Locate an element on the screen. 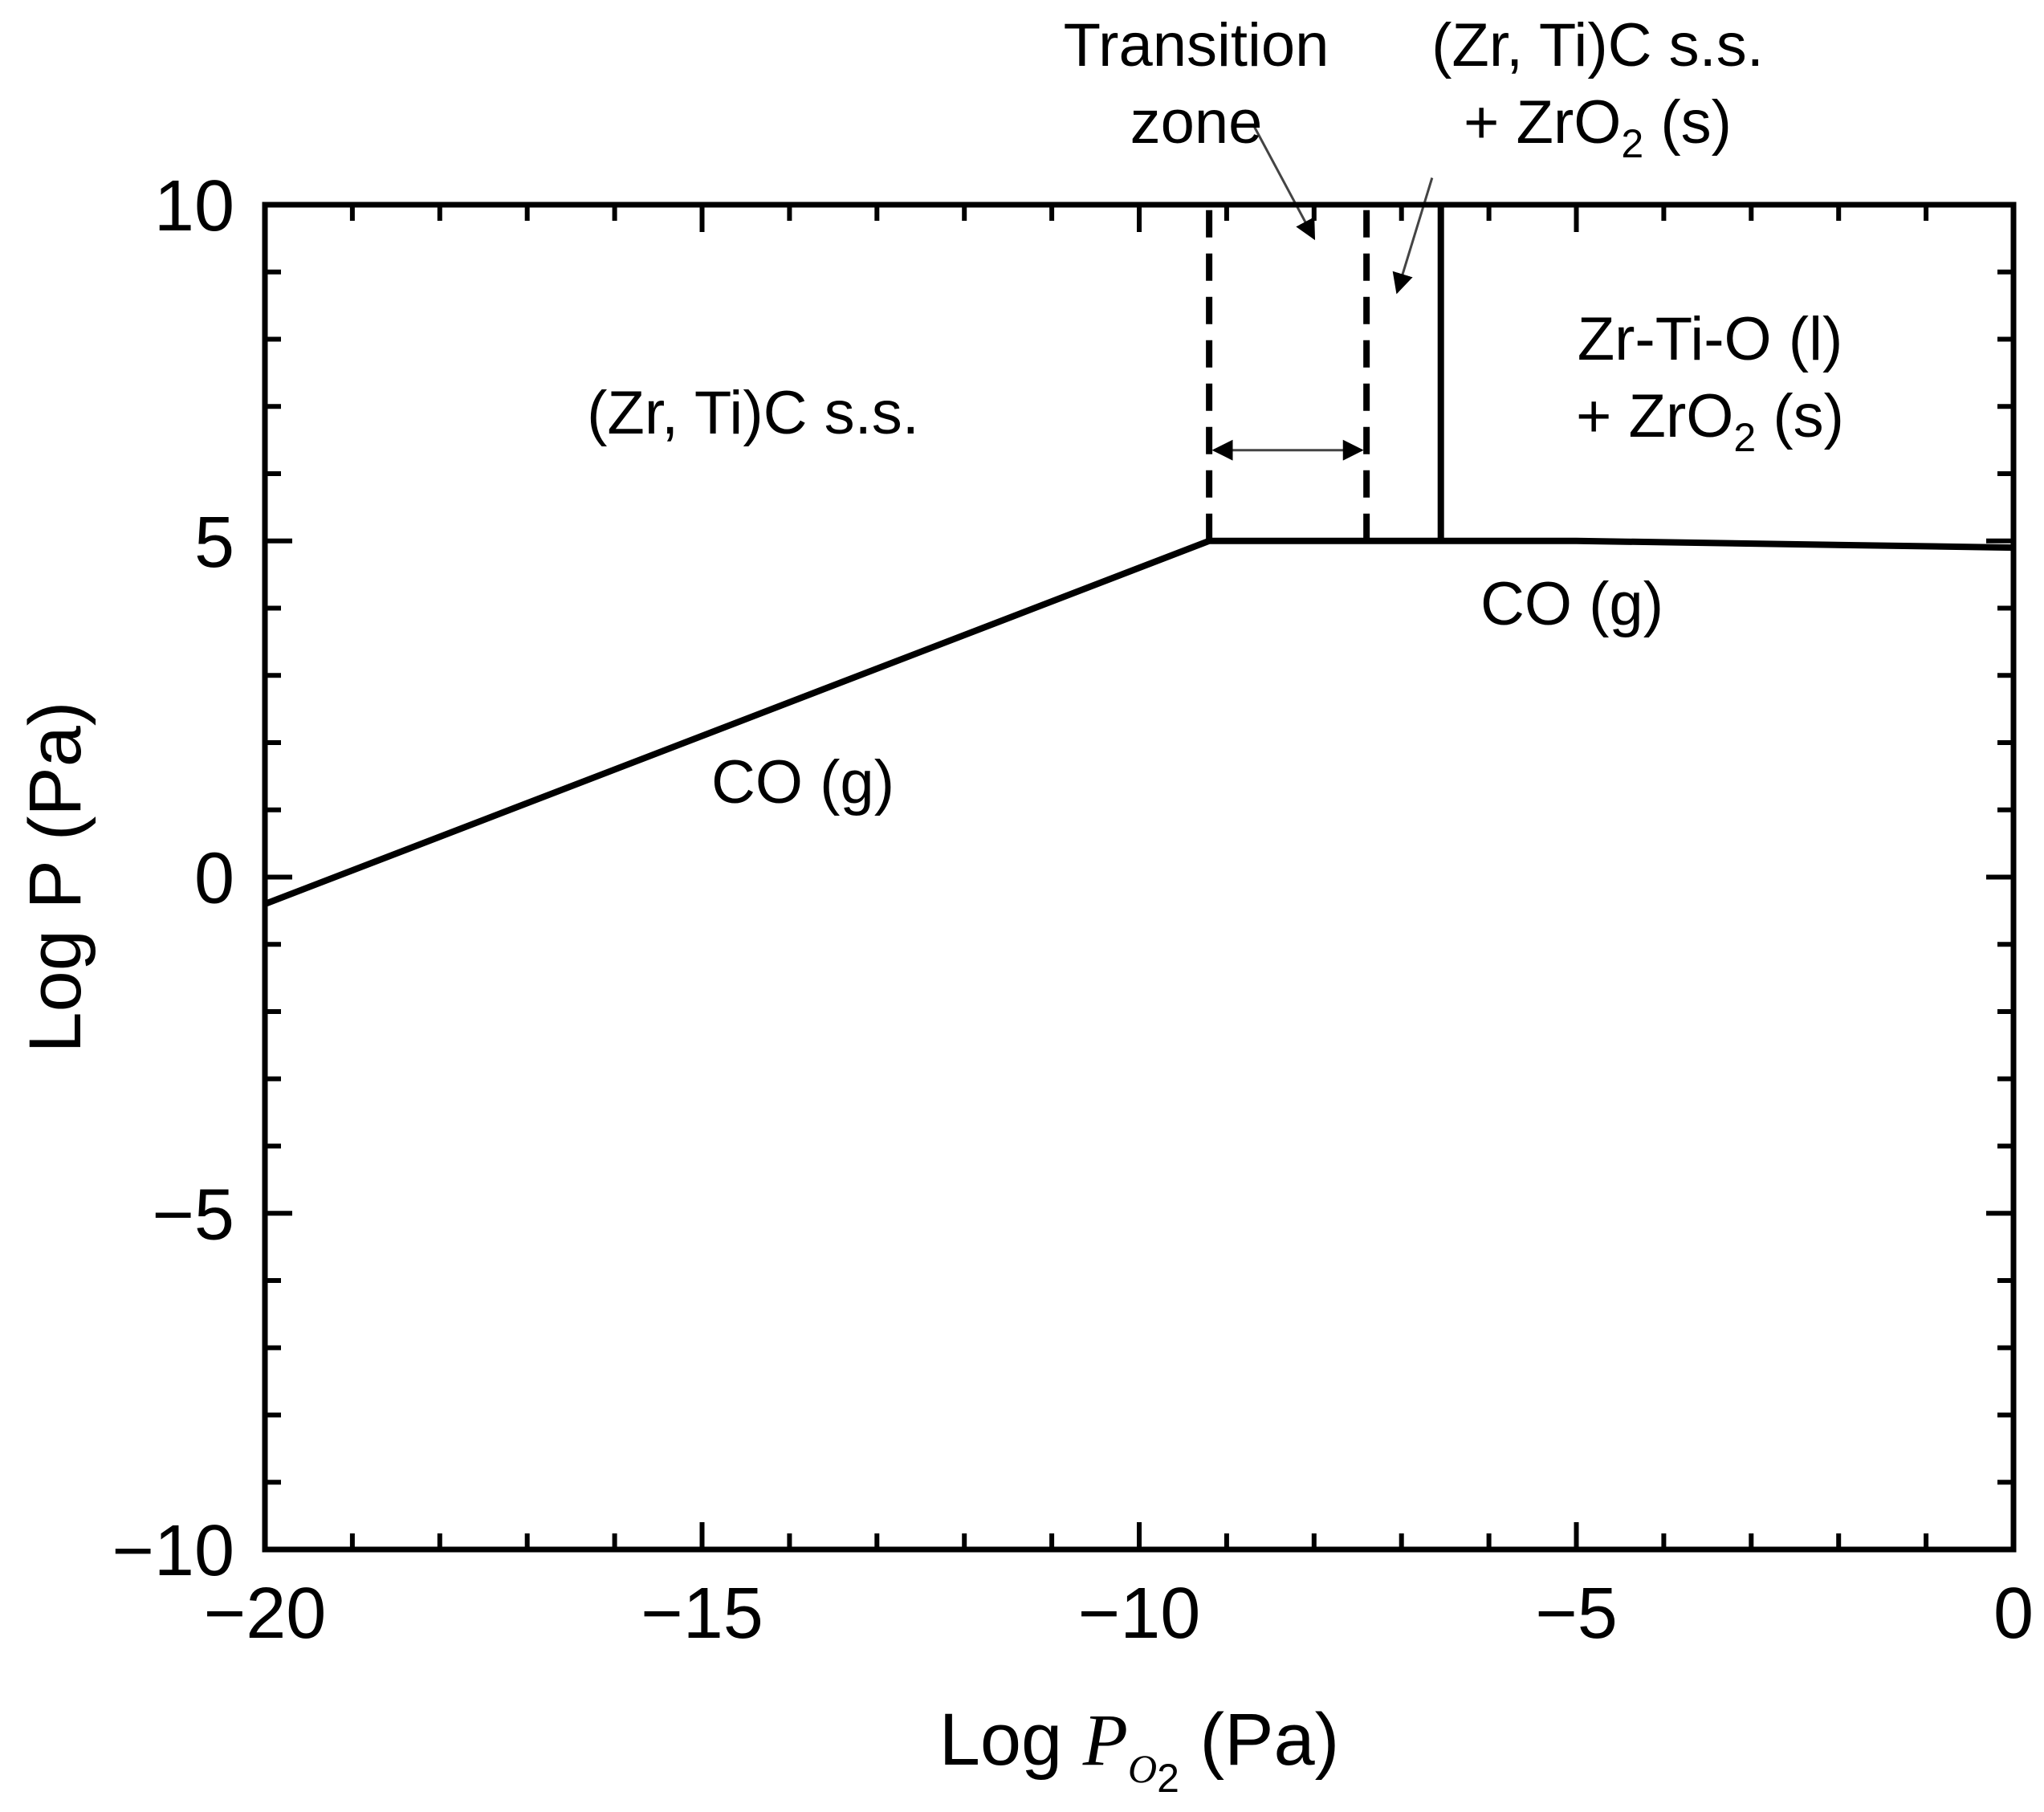 The height and width of the screenshot is (1812, 2044). y-tick-label: −5 is located at coordinates (193, 1215).